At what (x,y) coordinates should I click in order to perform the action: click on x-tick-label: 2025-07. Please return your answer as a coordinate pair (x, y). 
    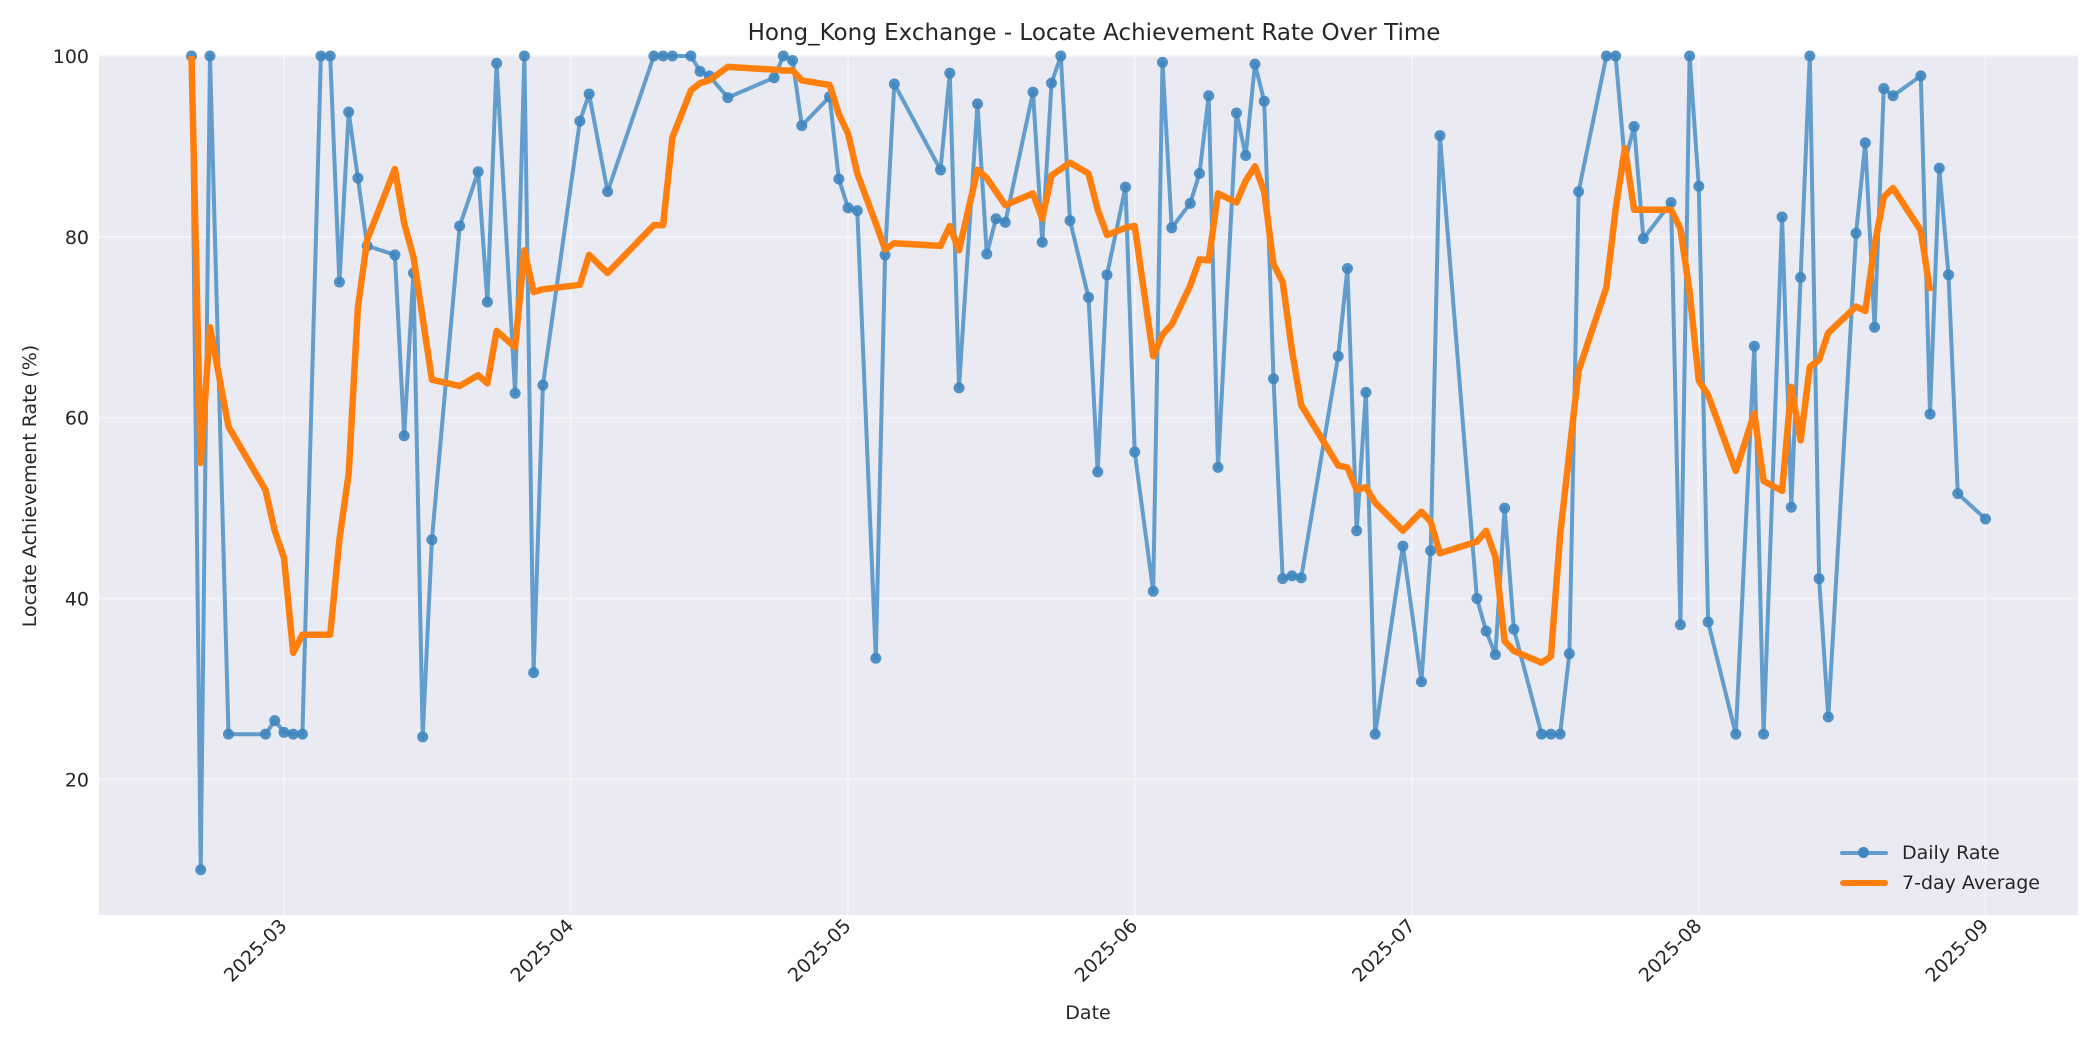
    Looking at the image, I should click on (1384, 951).